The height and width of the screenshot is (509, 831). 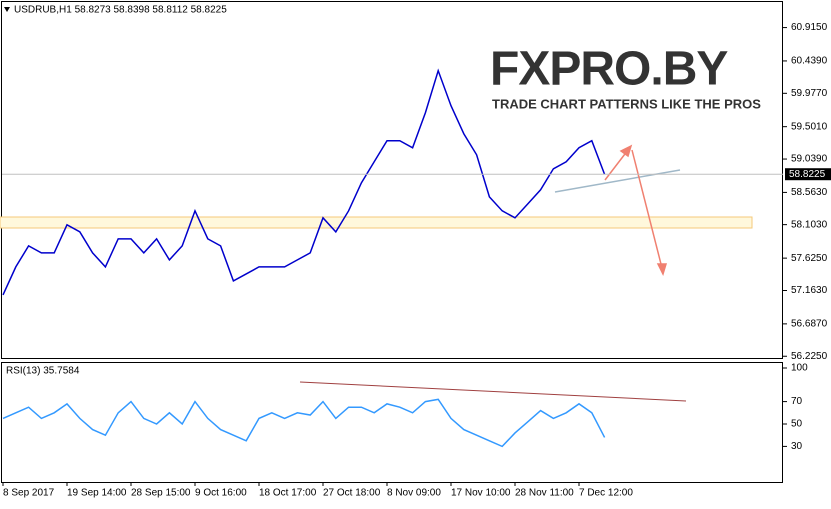 What do you see at coordinates (544, 493) in the screenshot?
I see `x-tick-label: 28 Nov 11:00` at bounding box center [544, 493].